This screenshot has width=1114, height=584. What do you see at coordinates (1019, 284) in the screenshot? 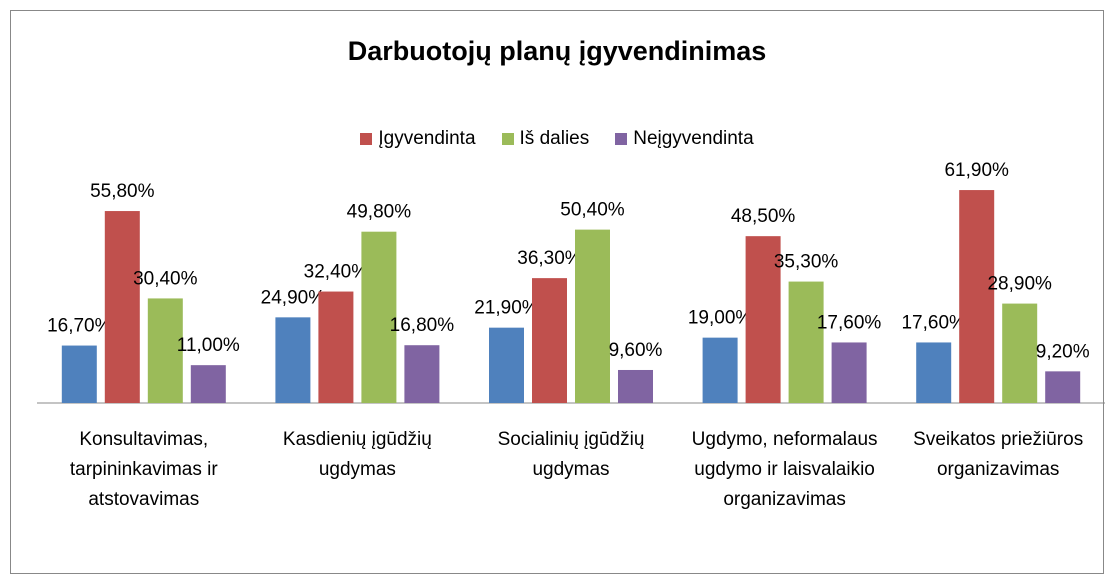
I see `data-label: 28,90%` at bounding box center [1019, 284].